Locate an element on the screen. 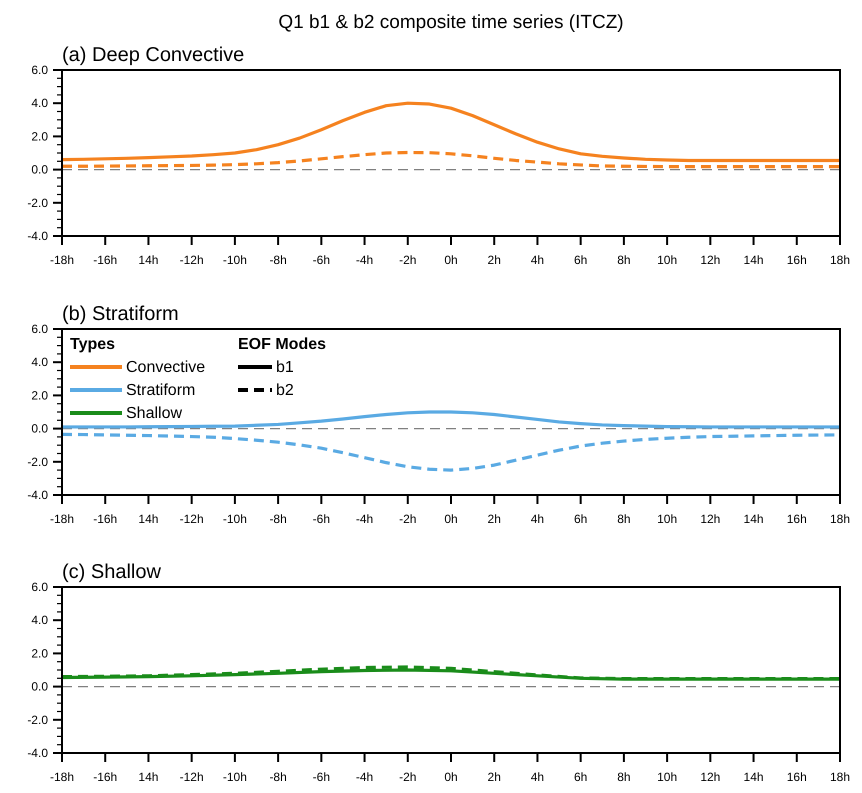 Image resolution: width=862 pixels, height=793 pixels. annotation: b2 is located at coordinates (285, 390).